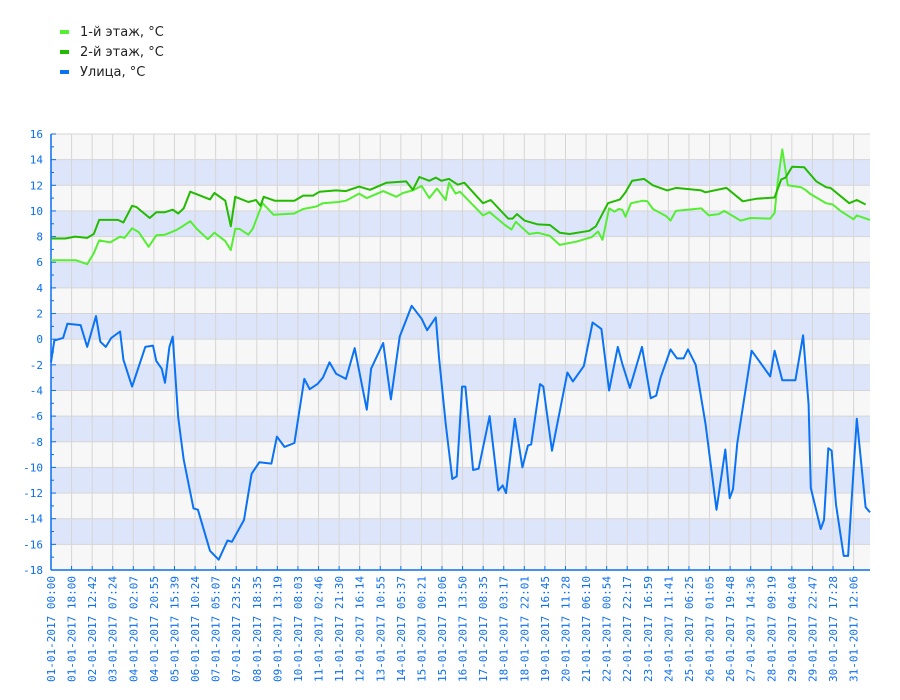  I want to click on x-tick-label: 27-01-2017 14:36, so click(751, 629).